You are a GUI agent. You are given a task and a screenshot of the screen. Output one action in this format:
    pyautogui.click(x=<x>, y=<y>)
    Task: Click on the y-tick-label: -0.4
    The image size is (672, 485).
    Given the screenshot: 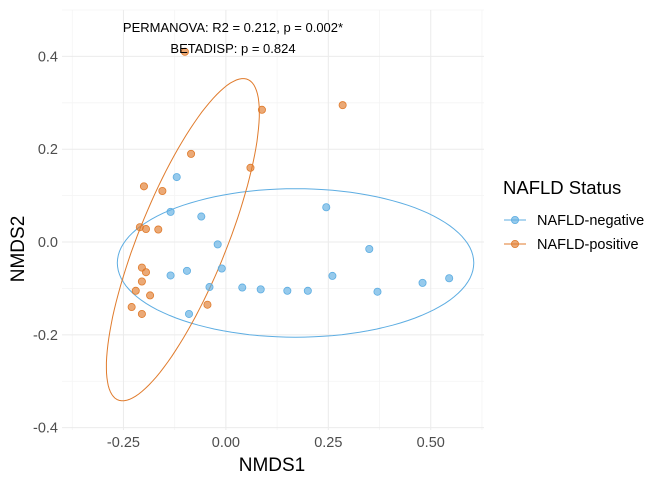 What is the action you would take?
    pyautogui.click(x=45, y=429)
    